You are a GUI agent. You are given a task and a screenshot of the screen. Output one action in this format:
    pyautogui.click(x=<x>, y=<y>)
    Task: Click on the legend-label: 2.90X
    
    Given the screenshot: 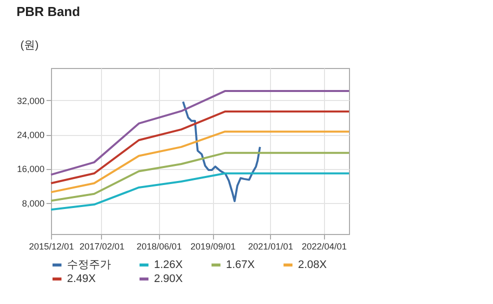 What is the action you would take?
    pyautogui.click(x=169, y=279)
    